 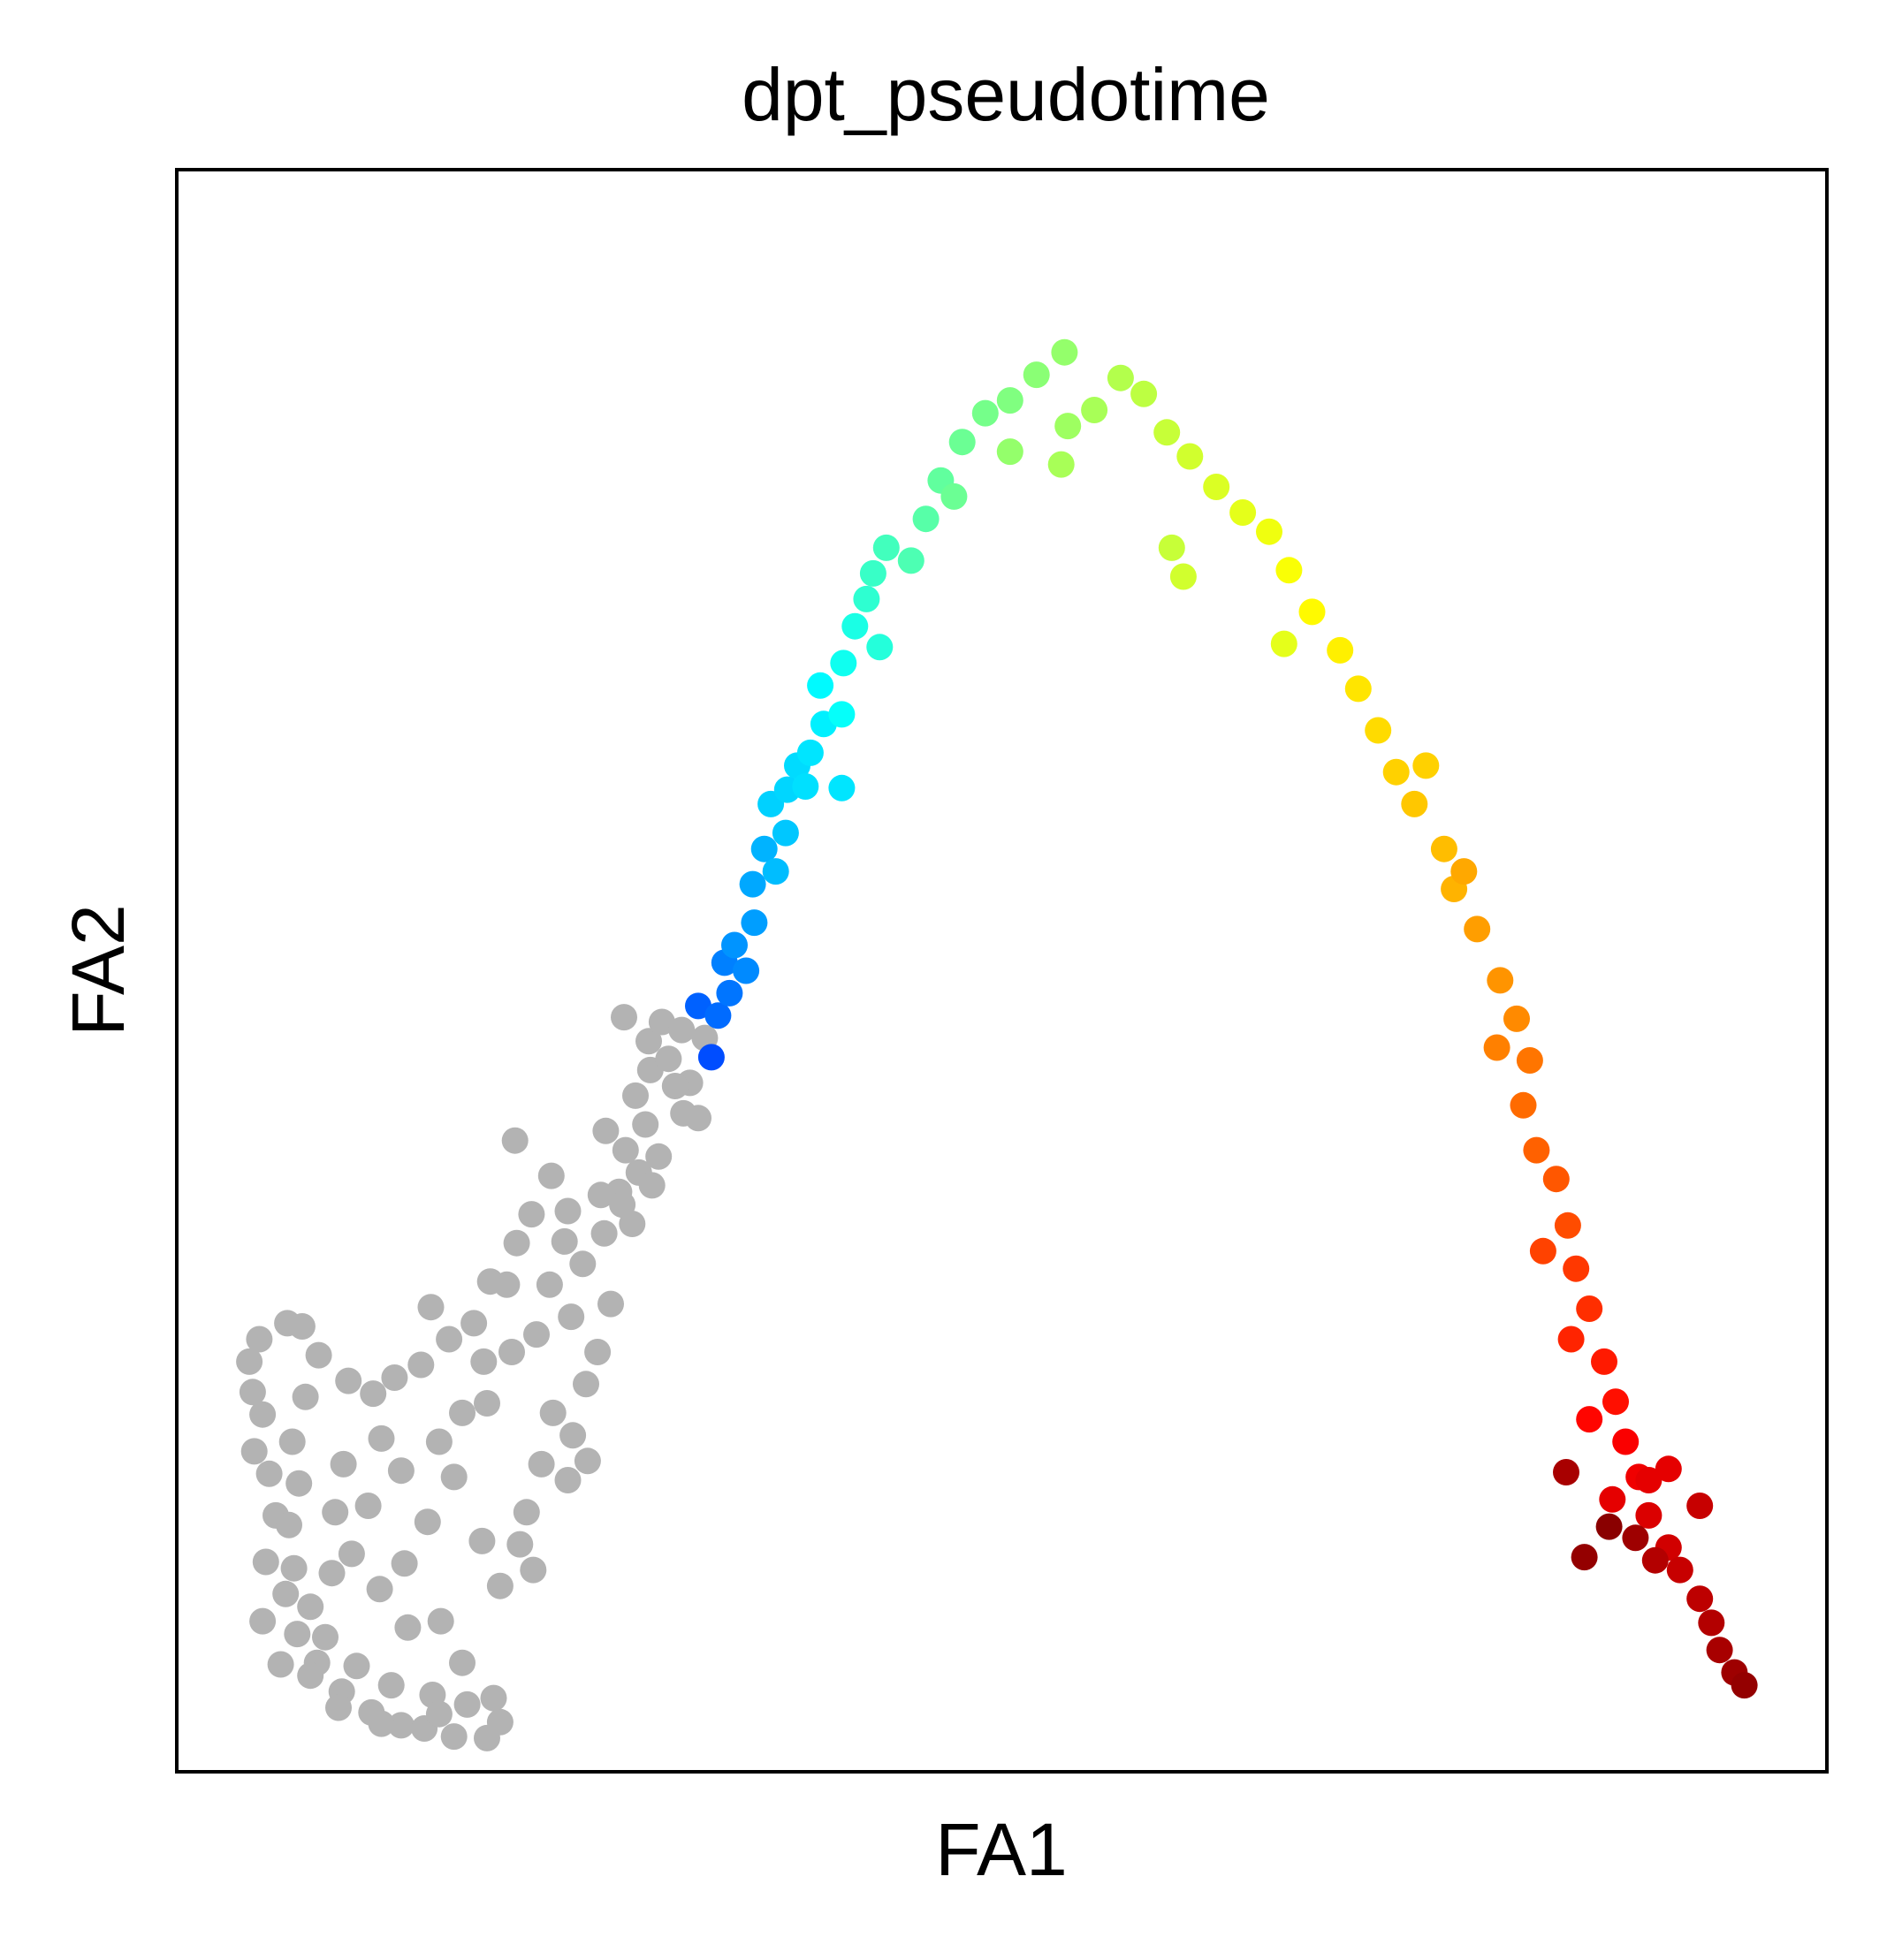 What do you see at coordinates (98, 970) in the screenshot?
I see `y-axis-label: FA2` at bounding box center [98, 970].